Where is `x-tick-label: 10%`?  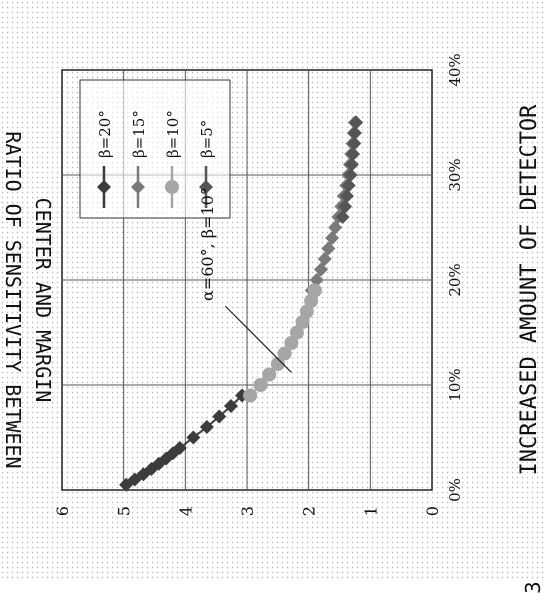
x-tick-label: 10% is located at coordinates (455, 384).